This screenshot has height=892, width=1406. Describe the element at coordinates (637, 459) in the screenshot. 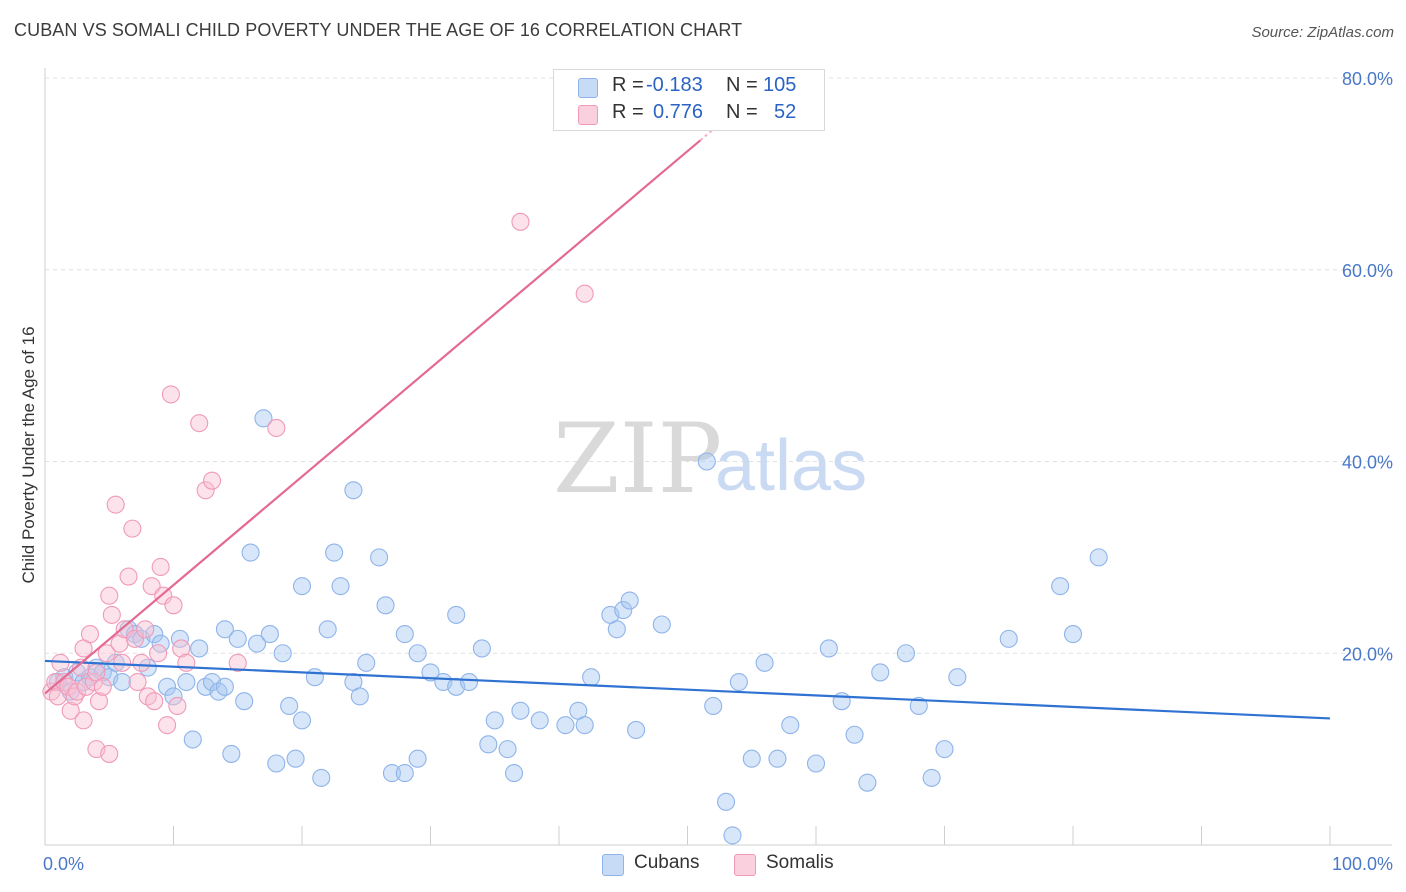

I see `watermark-zip: ZIP` at that location.